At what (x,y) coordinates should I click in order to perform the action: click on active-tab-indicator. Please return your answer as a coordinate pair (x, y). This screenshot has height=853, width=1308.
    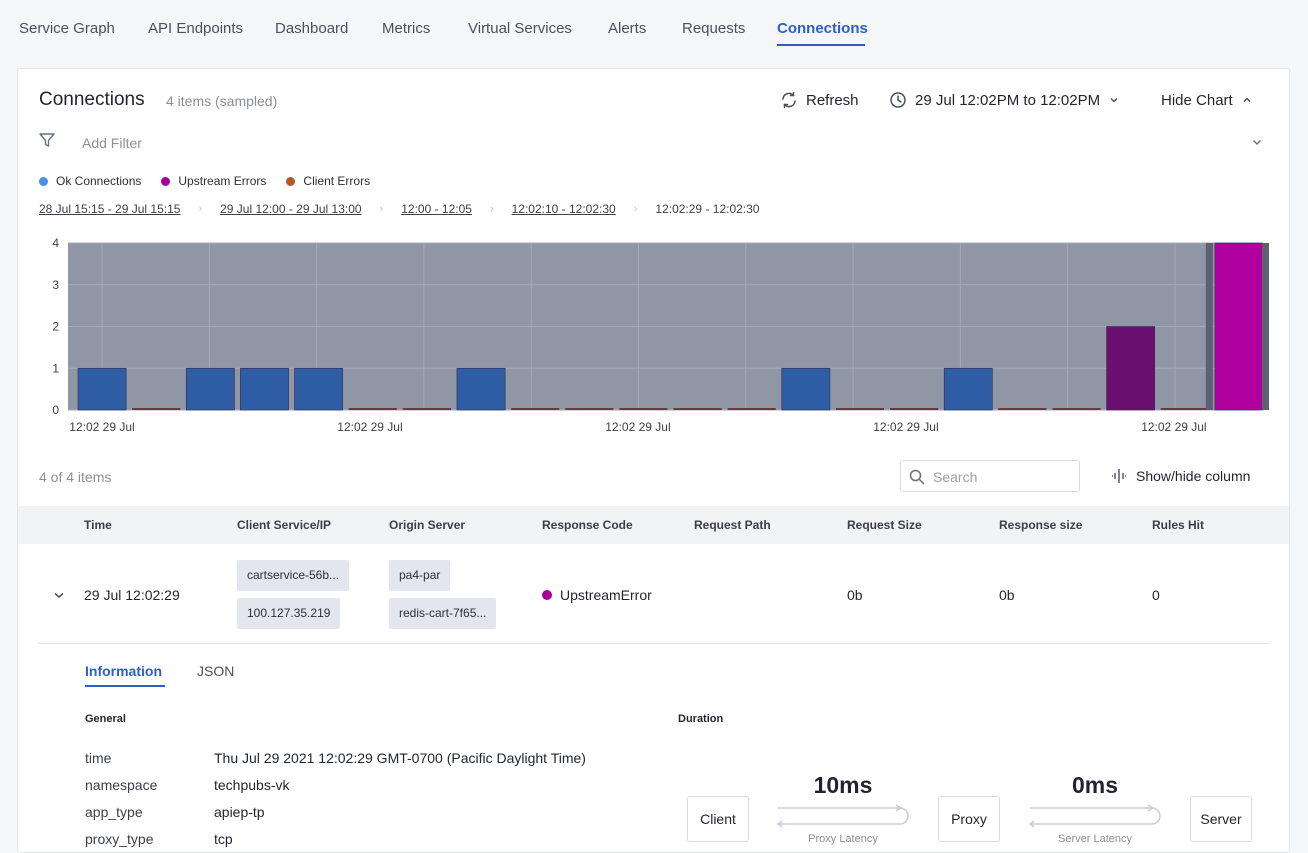
    Looking at the image, I should click on (821, 45).